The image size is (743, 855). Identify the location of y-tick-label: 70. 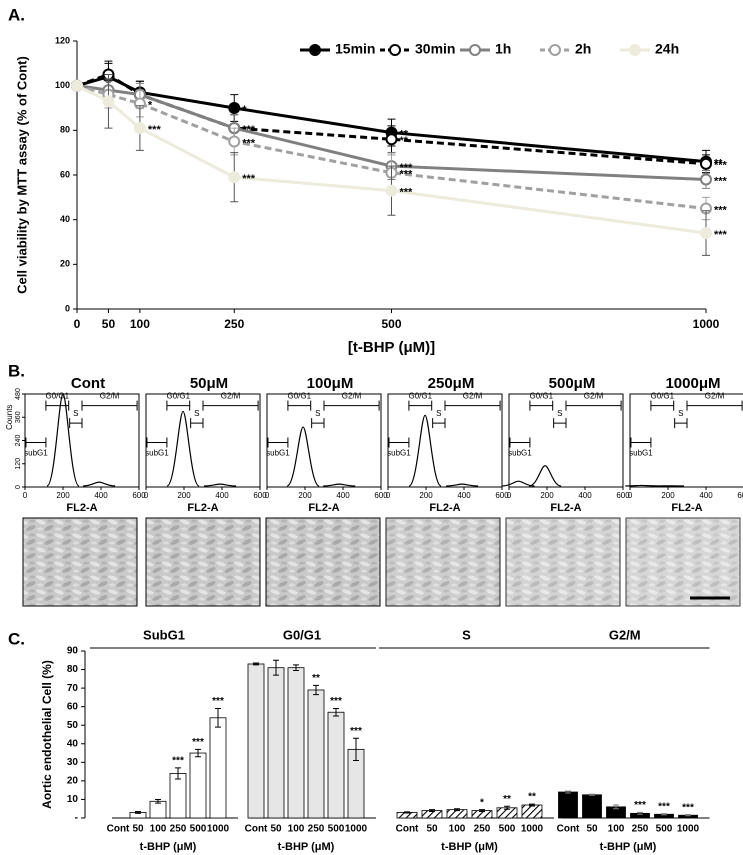
(73, 688).